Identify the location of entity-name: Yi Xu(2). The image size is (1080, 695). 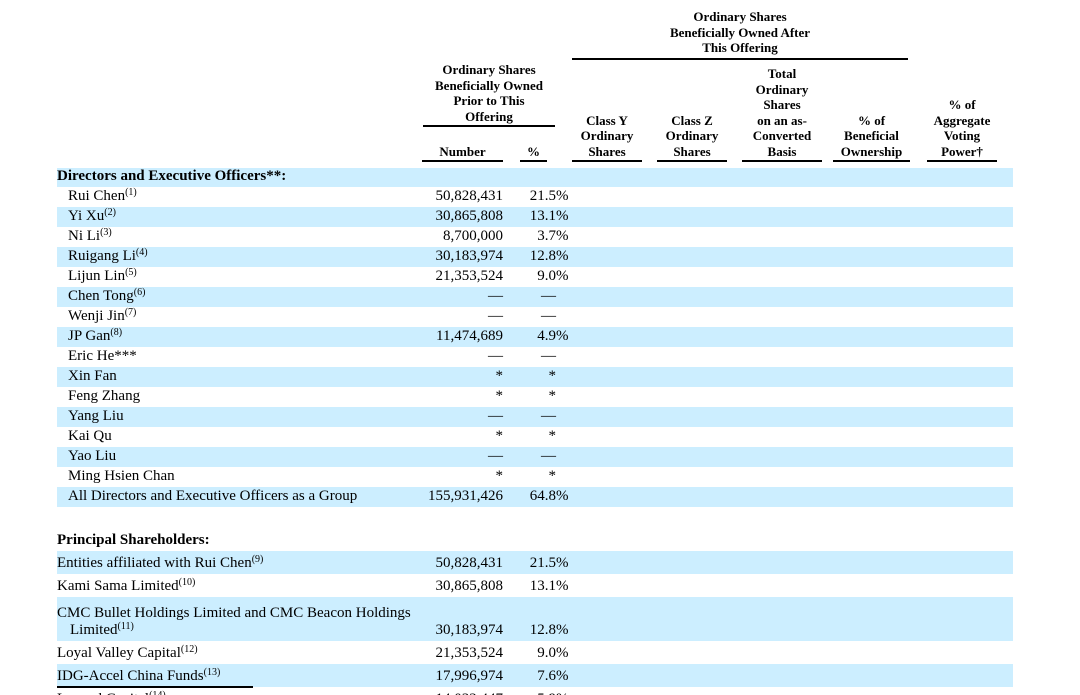
(92, 216).